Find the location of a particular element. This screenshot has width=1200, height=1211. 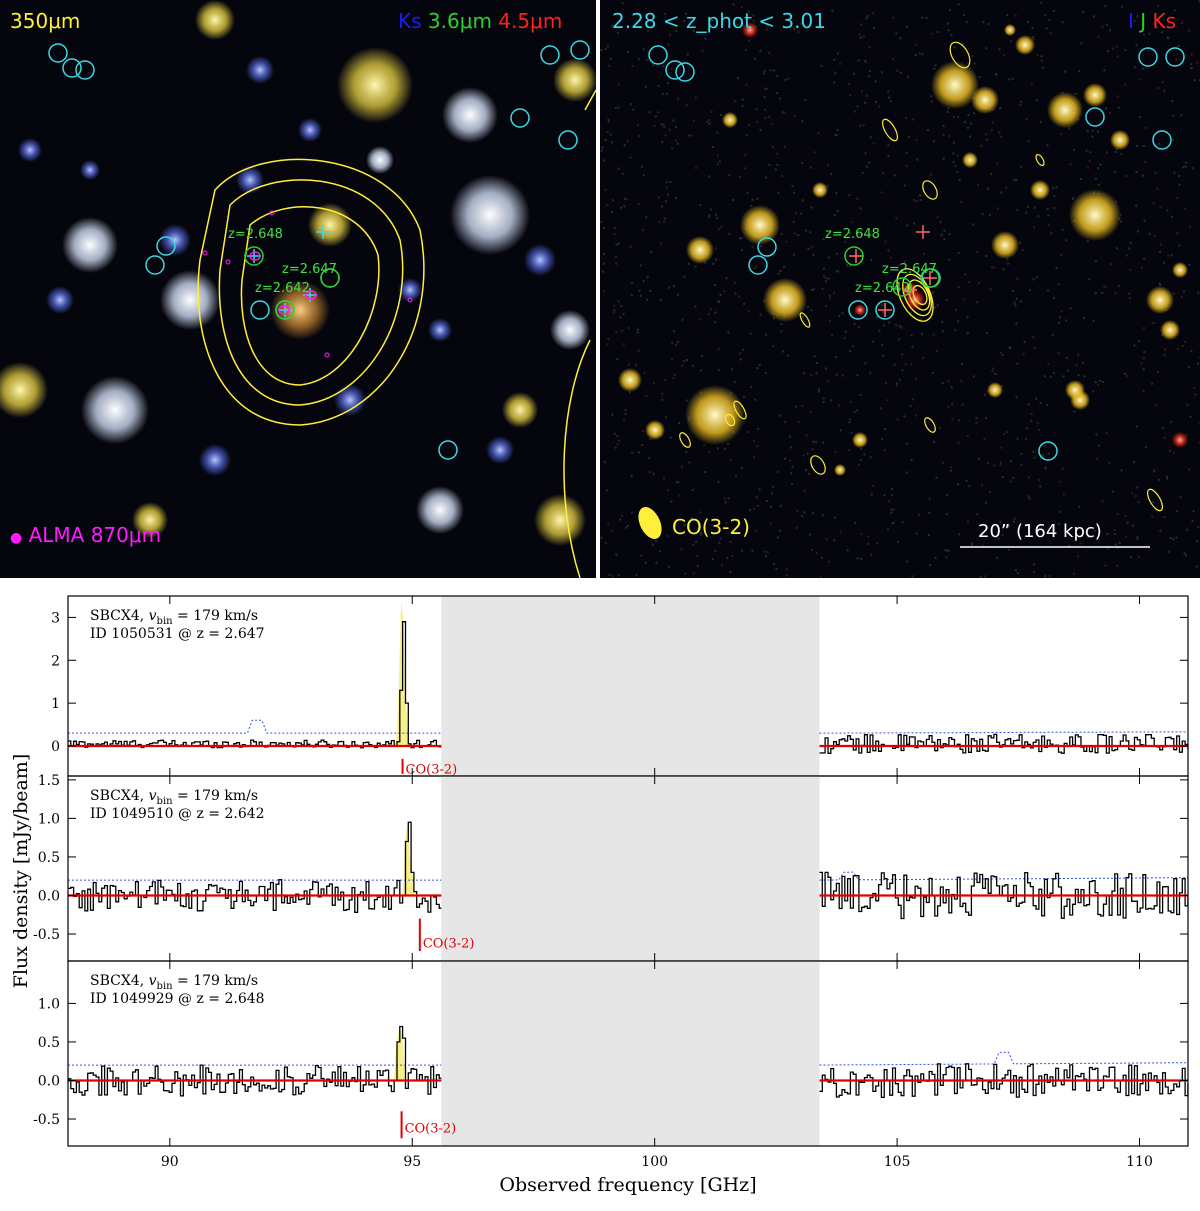

rgb-ks-label: Ks is located at coordinates (1164, 21).